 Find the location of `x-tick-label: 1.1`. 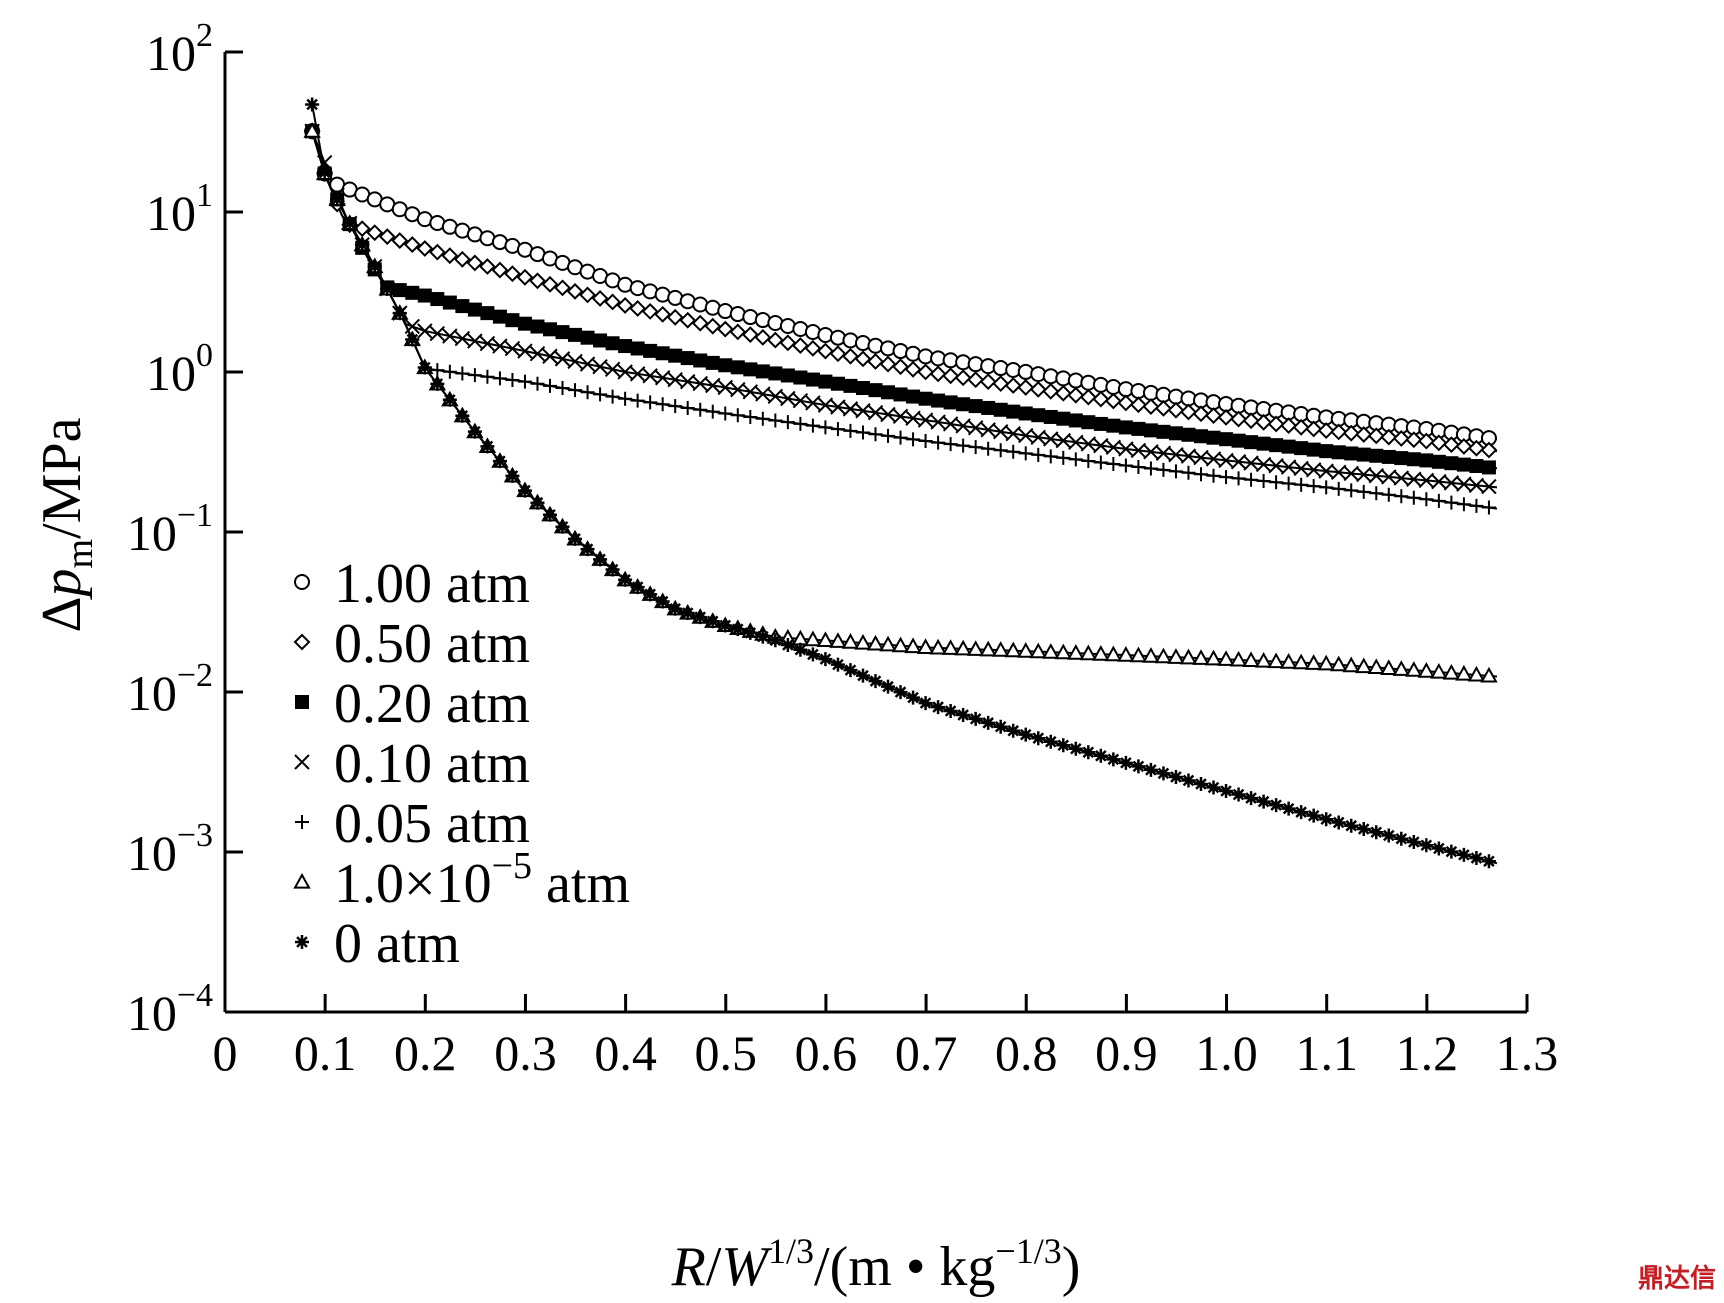

x-tick-label: 1.1 is located at coordinates (1326, 1053).